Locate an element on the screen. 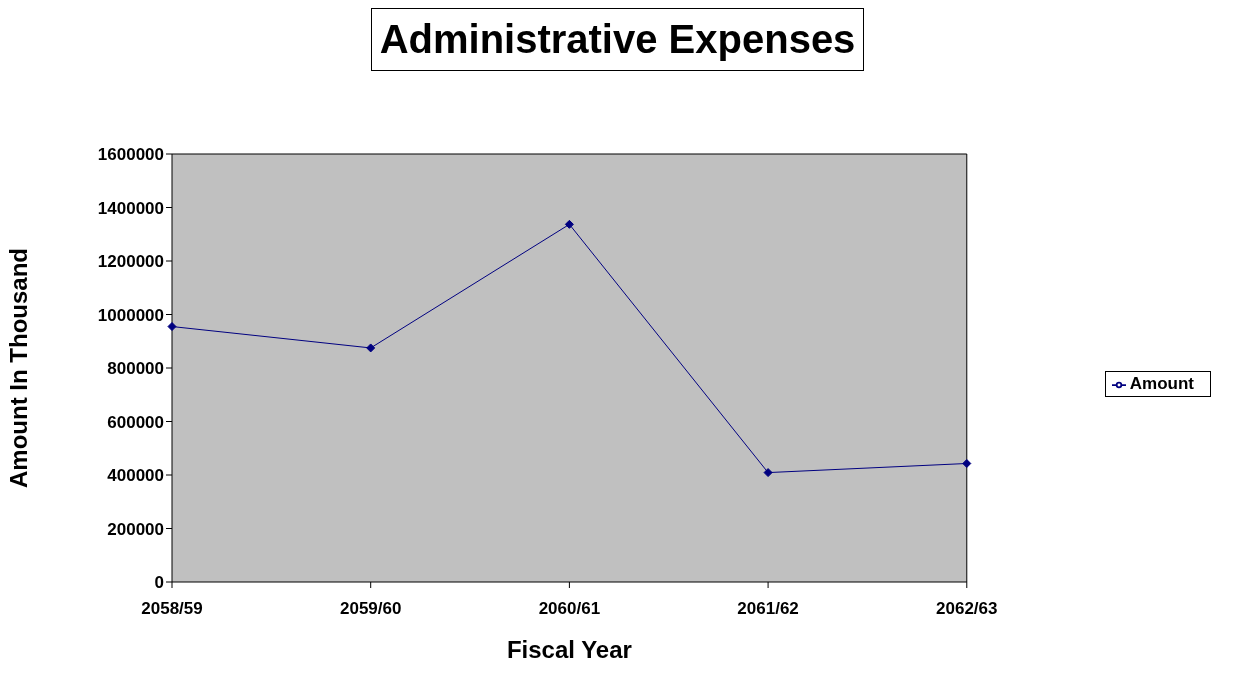 This screenshot has width=1235, height=673. y-axis-title: Amount In Thousand is located at coordinates (18, 368).